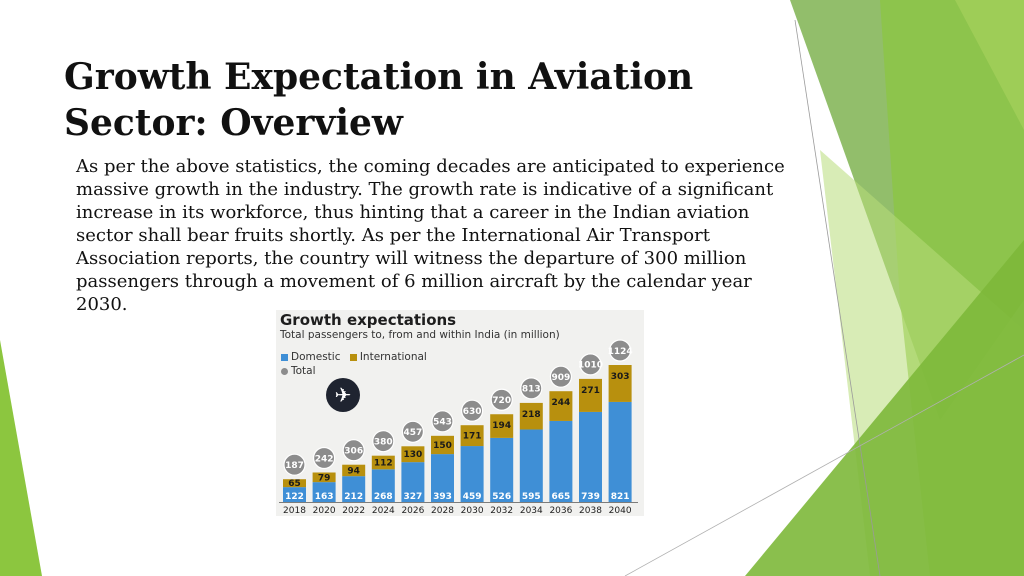 This screenshot has height=576, width=1024. Describe the element at coordinates (294, 511) in the screenshot. I see `x-tick-2018: 2018` at that location.